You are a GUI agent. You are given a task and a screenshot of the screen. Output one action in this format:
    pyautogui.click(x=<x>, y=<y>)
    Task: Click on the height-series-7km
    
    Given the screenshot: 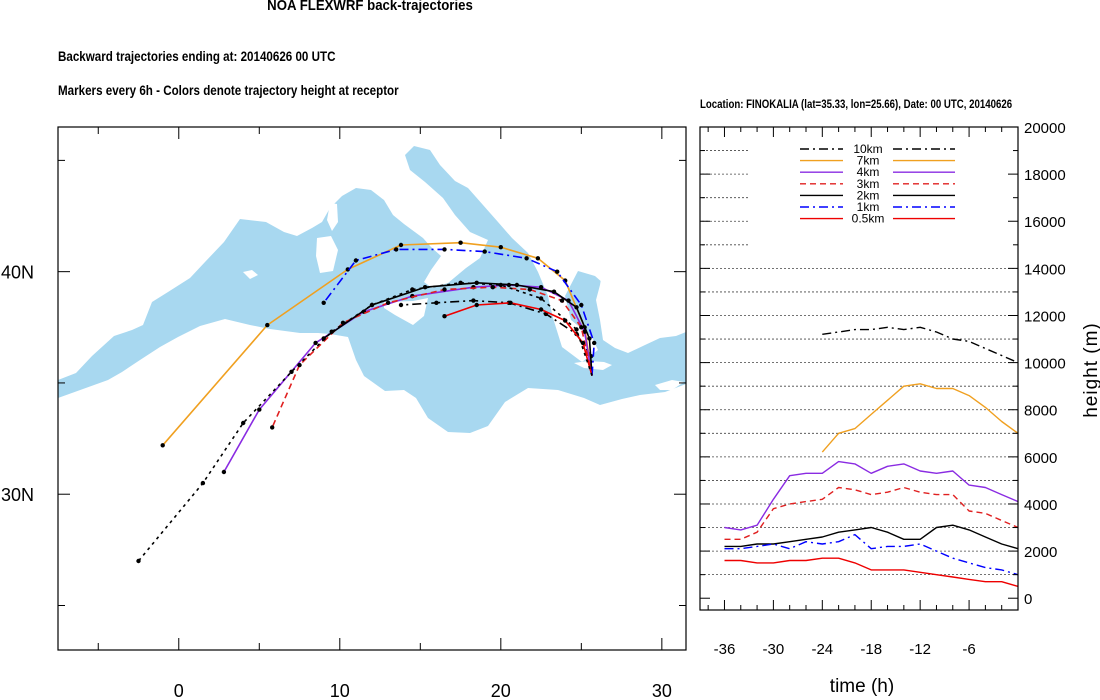 What is the action you would take?
    pyautogui.click(x=919, y=418)
    